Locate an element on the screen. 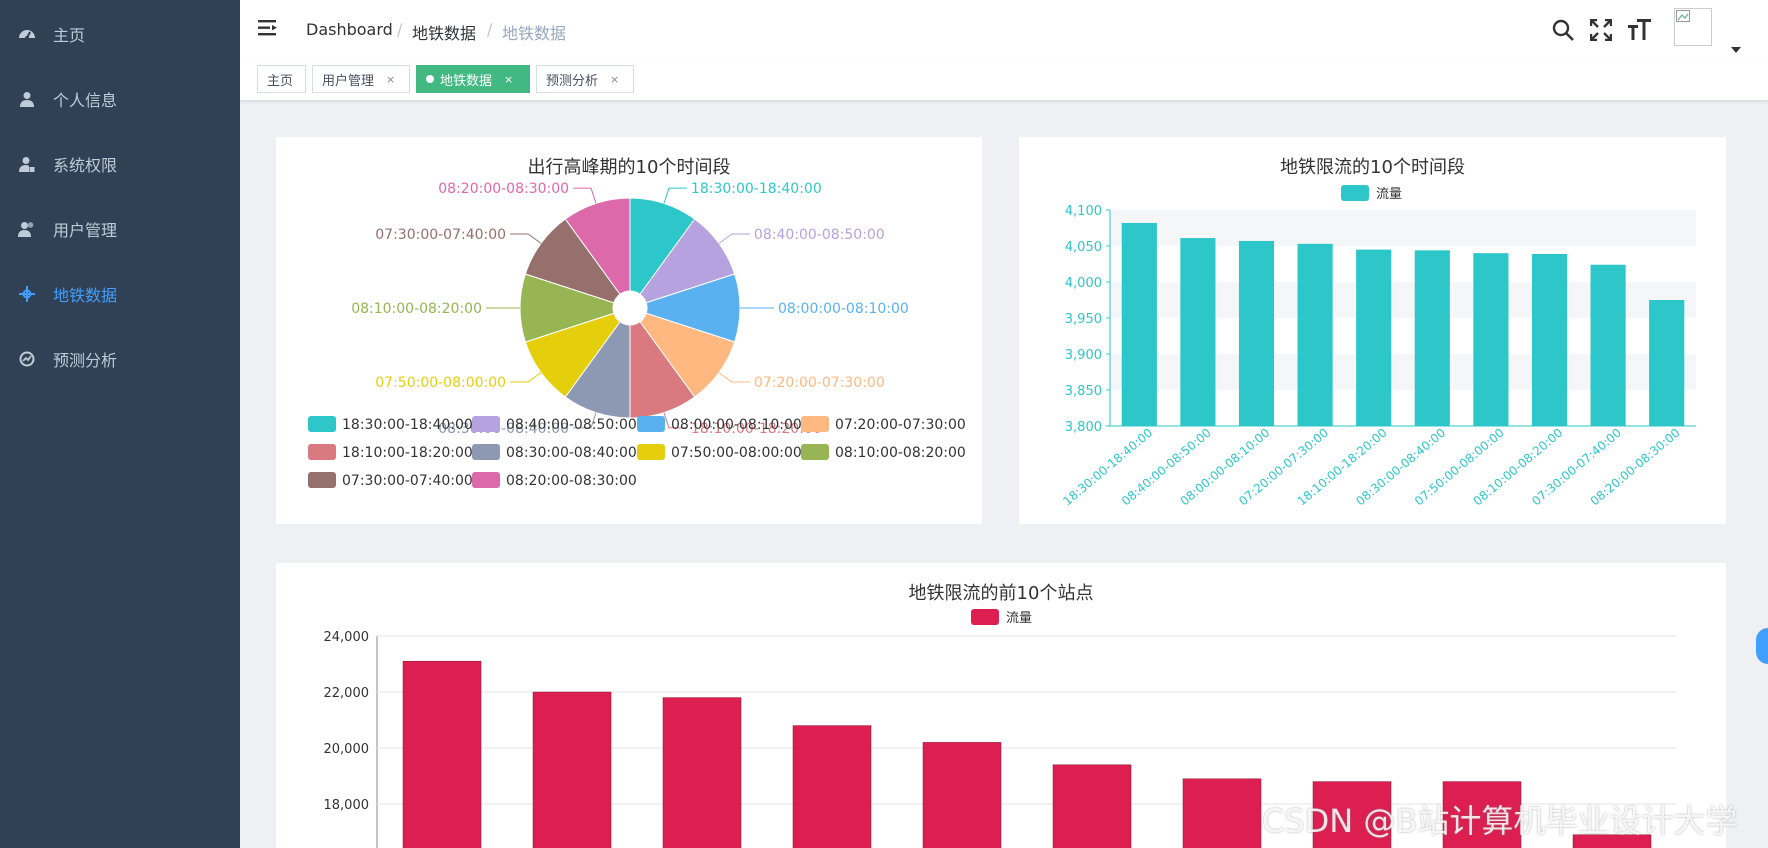 The image size is (1768, 848). sidebar-item-label: 预测分析 is located at coordinates (85, 360).